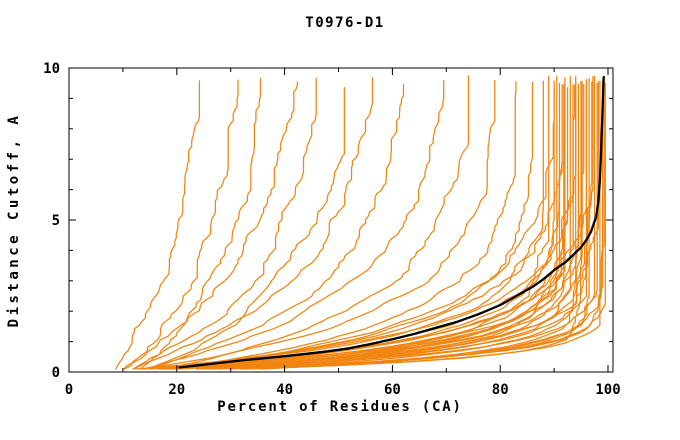 The width and height of the screenshot is (680, 440). What do you see at coordinates (69, 390) in the screenshot?
I see `x-tick-label: 0` at bounding box center [69, 390].